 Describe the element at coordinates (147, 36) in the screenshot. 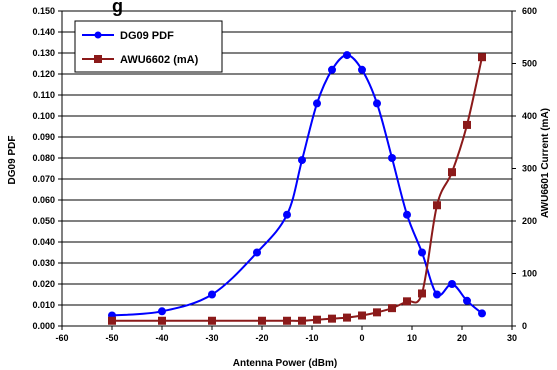

I see `legend-label-dg09: DG09 PDF` at that location.